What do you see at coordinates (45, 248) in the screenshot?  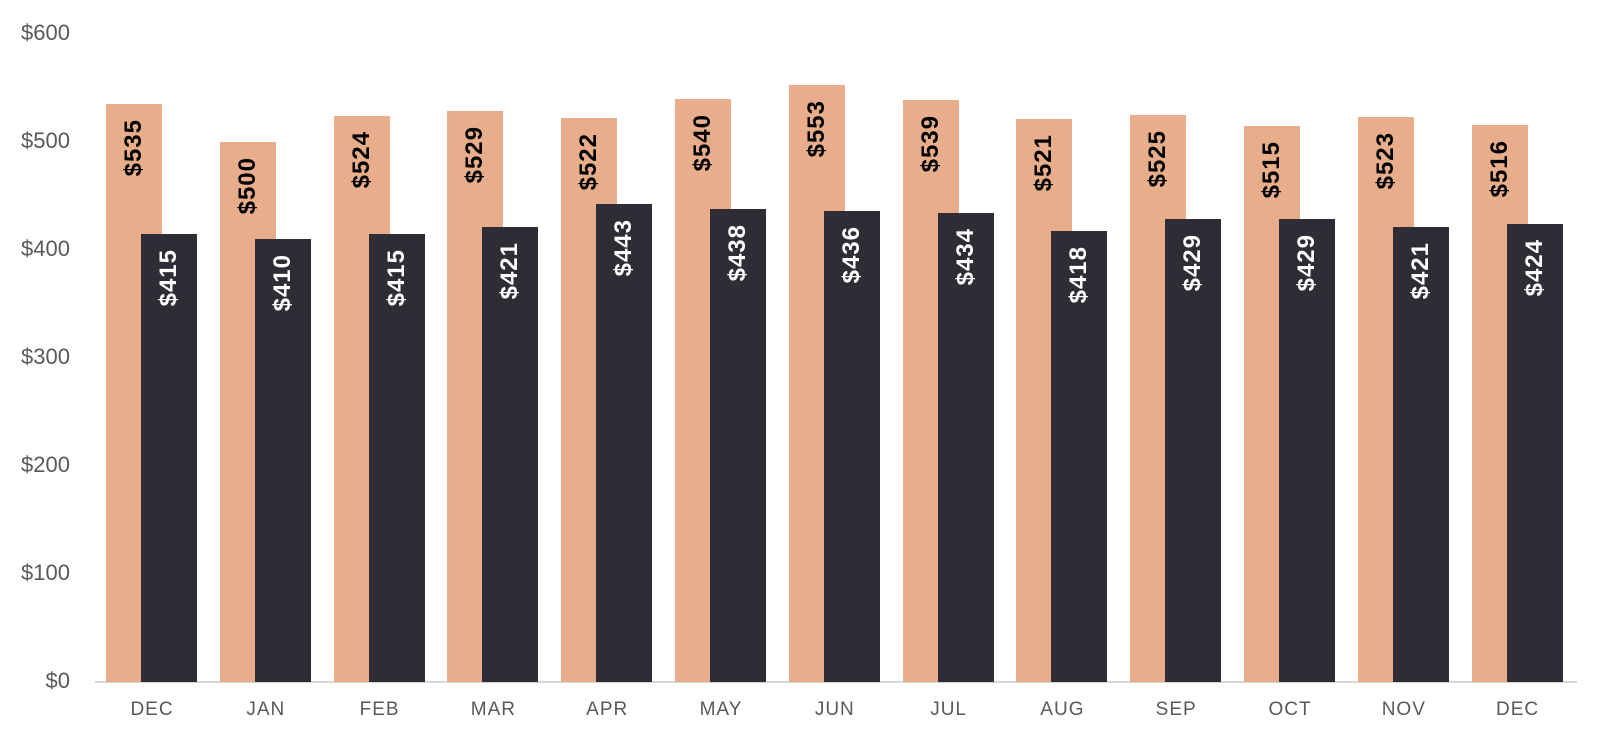 I see `y-axis-tick-label: $400` at bounding box center [45, 248].